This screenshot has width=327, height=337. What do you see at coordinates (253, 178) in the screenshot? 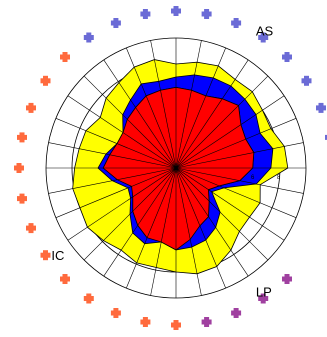
I see `axis-tick-label: 6` at bounding box center [253, 178].